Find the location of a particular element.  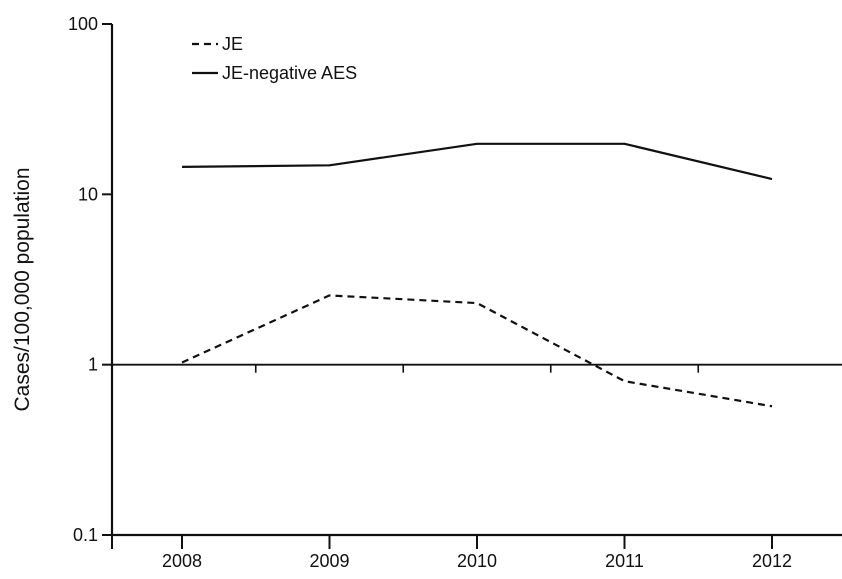

y-ticks: 0.1 1 10 100 is located at coordinates (90, 279).